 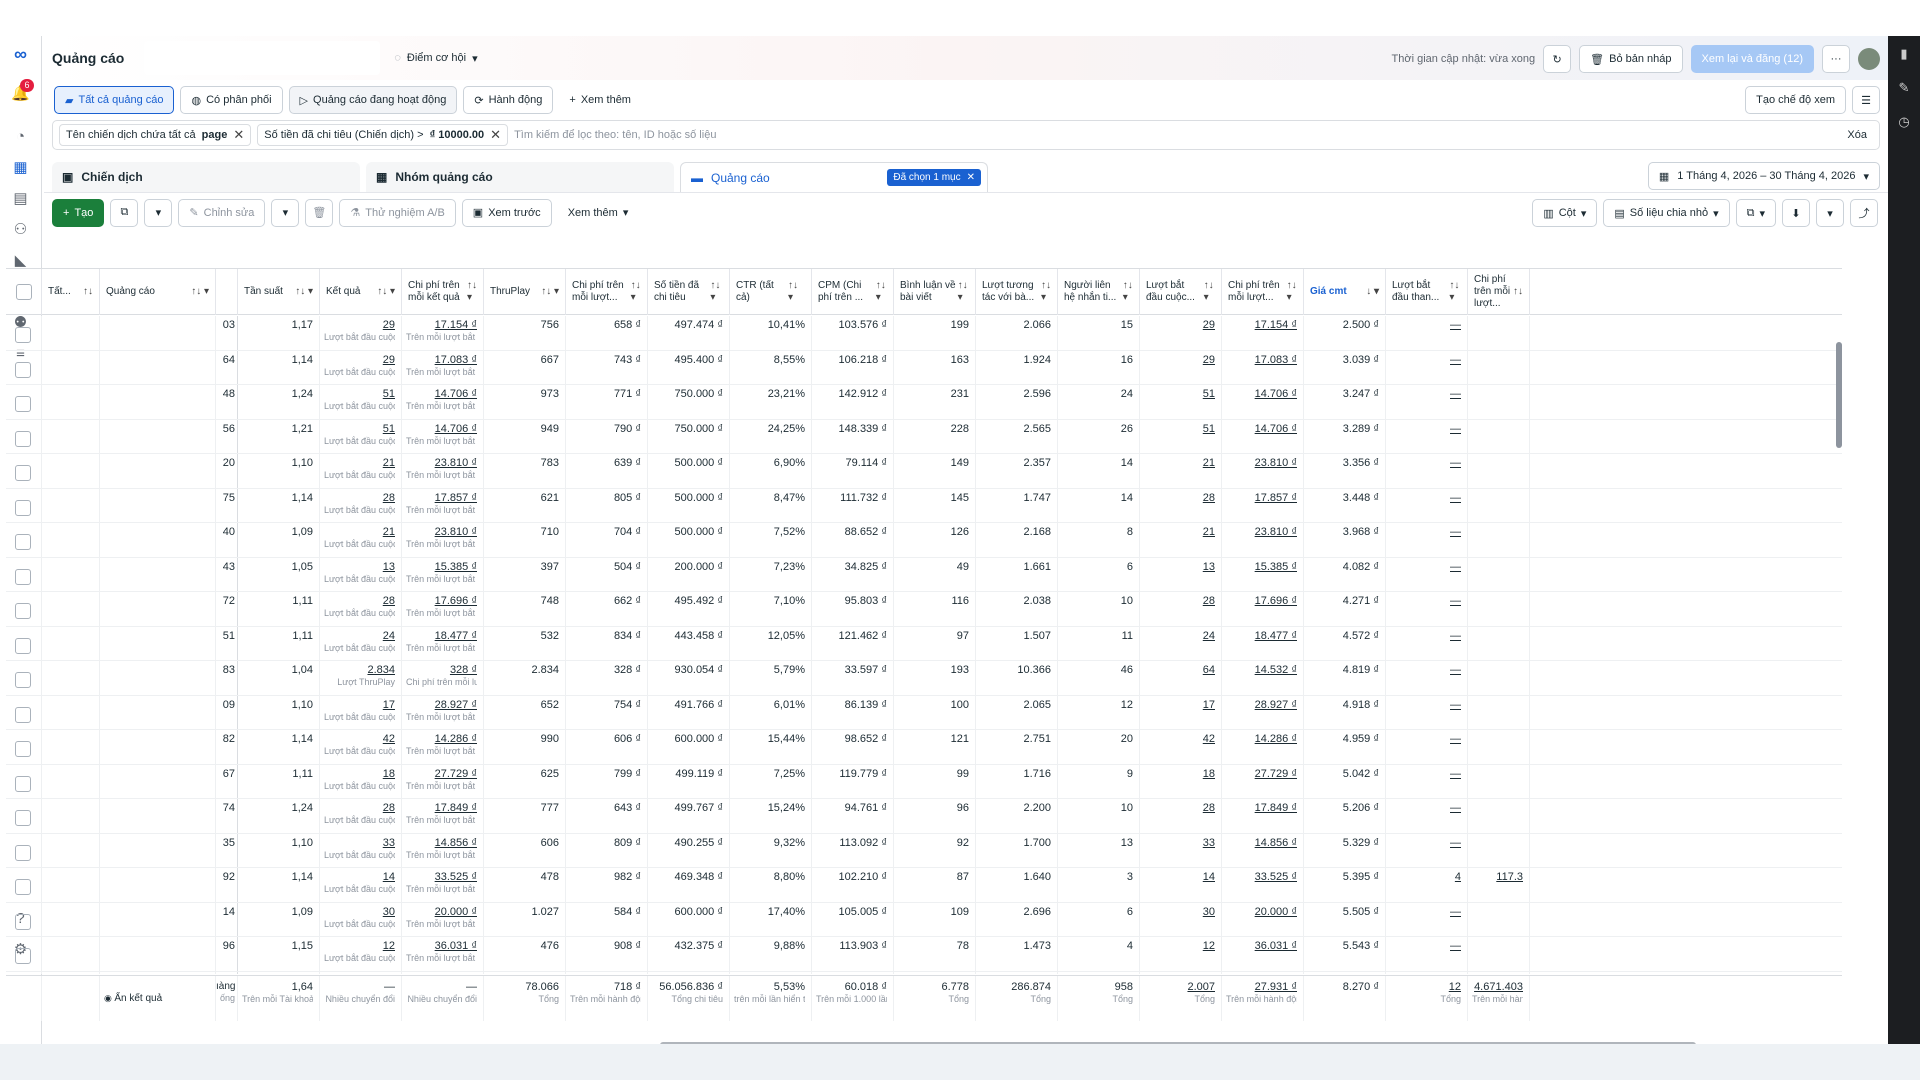 I want to click on more-options-button: ···, so click(x=1836, y=59).